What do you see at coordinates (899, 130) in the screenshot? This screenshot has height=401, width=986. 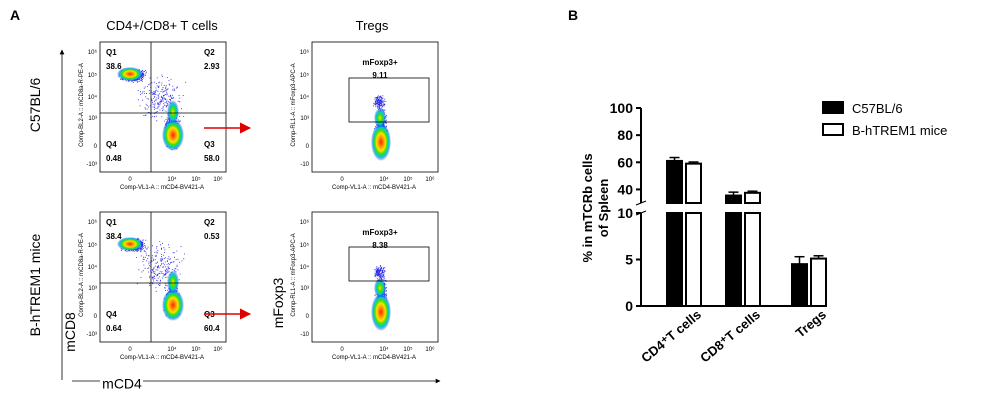 I see `legend-label: B-hTREM1 mice` at bounding box center [899, 130].